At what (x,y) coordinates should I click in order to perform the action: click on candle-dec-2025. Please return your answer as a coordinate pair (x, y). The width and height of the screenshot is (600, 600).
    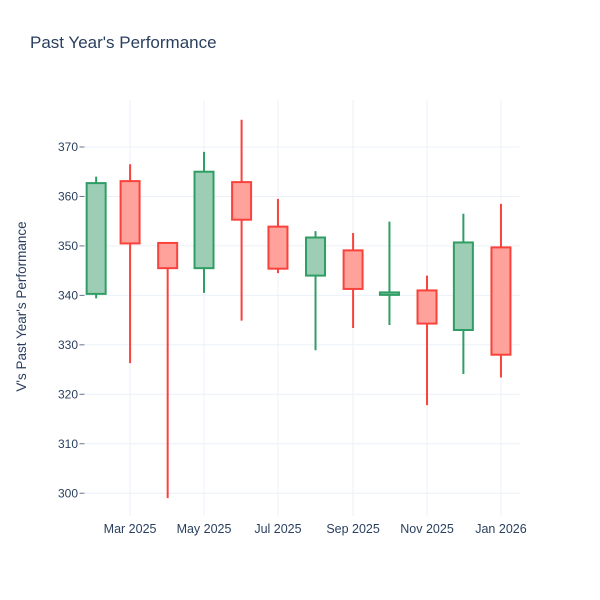
    Looking at the image, I should click on (463, 294).